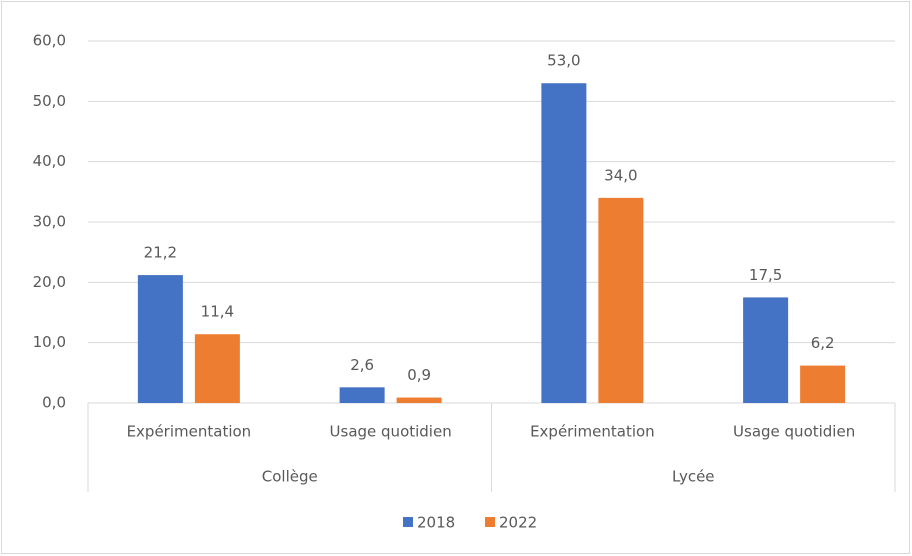 The image size is (912, 556). What do you see at coordinates (160, 253) in the screenshot?
I see `value-label: 21,2` at bounding box center [160, 253].